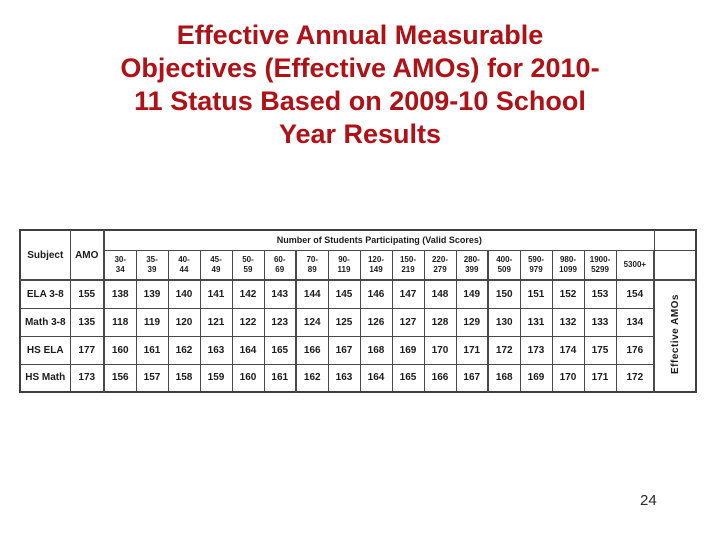 Image resolution: width=720 pixels, height=540 pixels. What do you see at coordinates (568, 294) in the screenshot?
I see `effective-amo-cell: 152` at bounding box center [568, 294].